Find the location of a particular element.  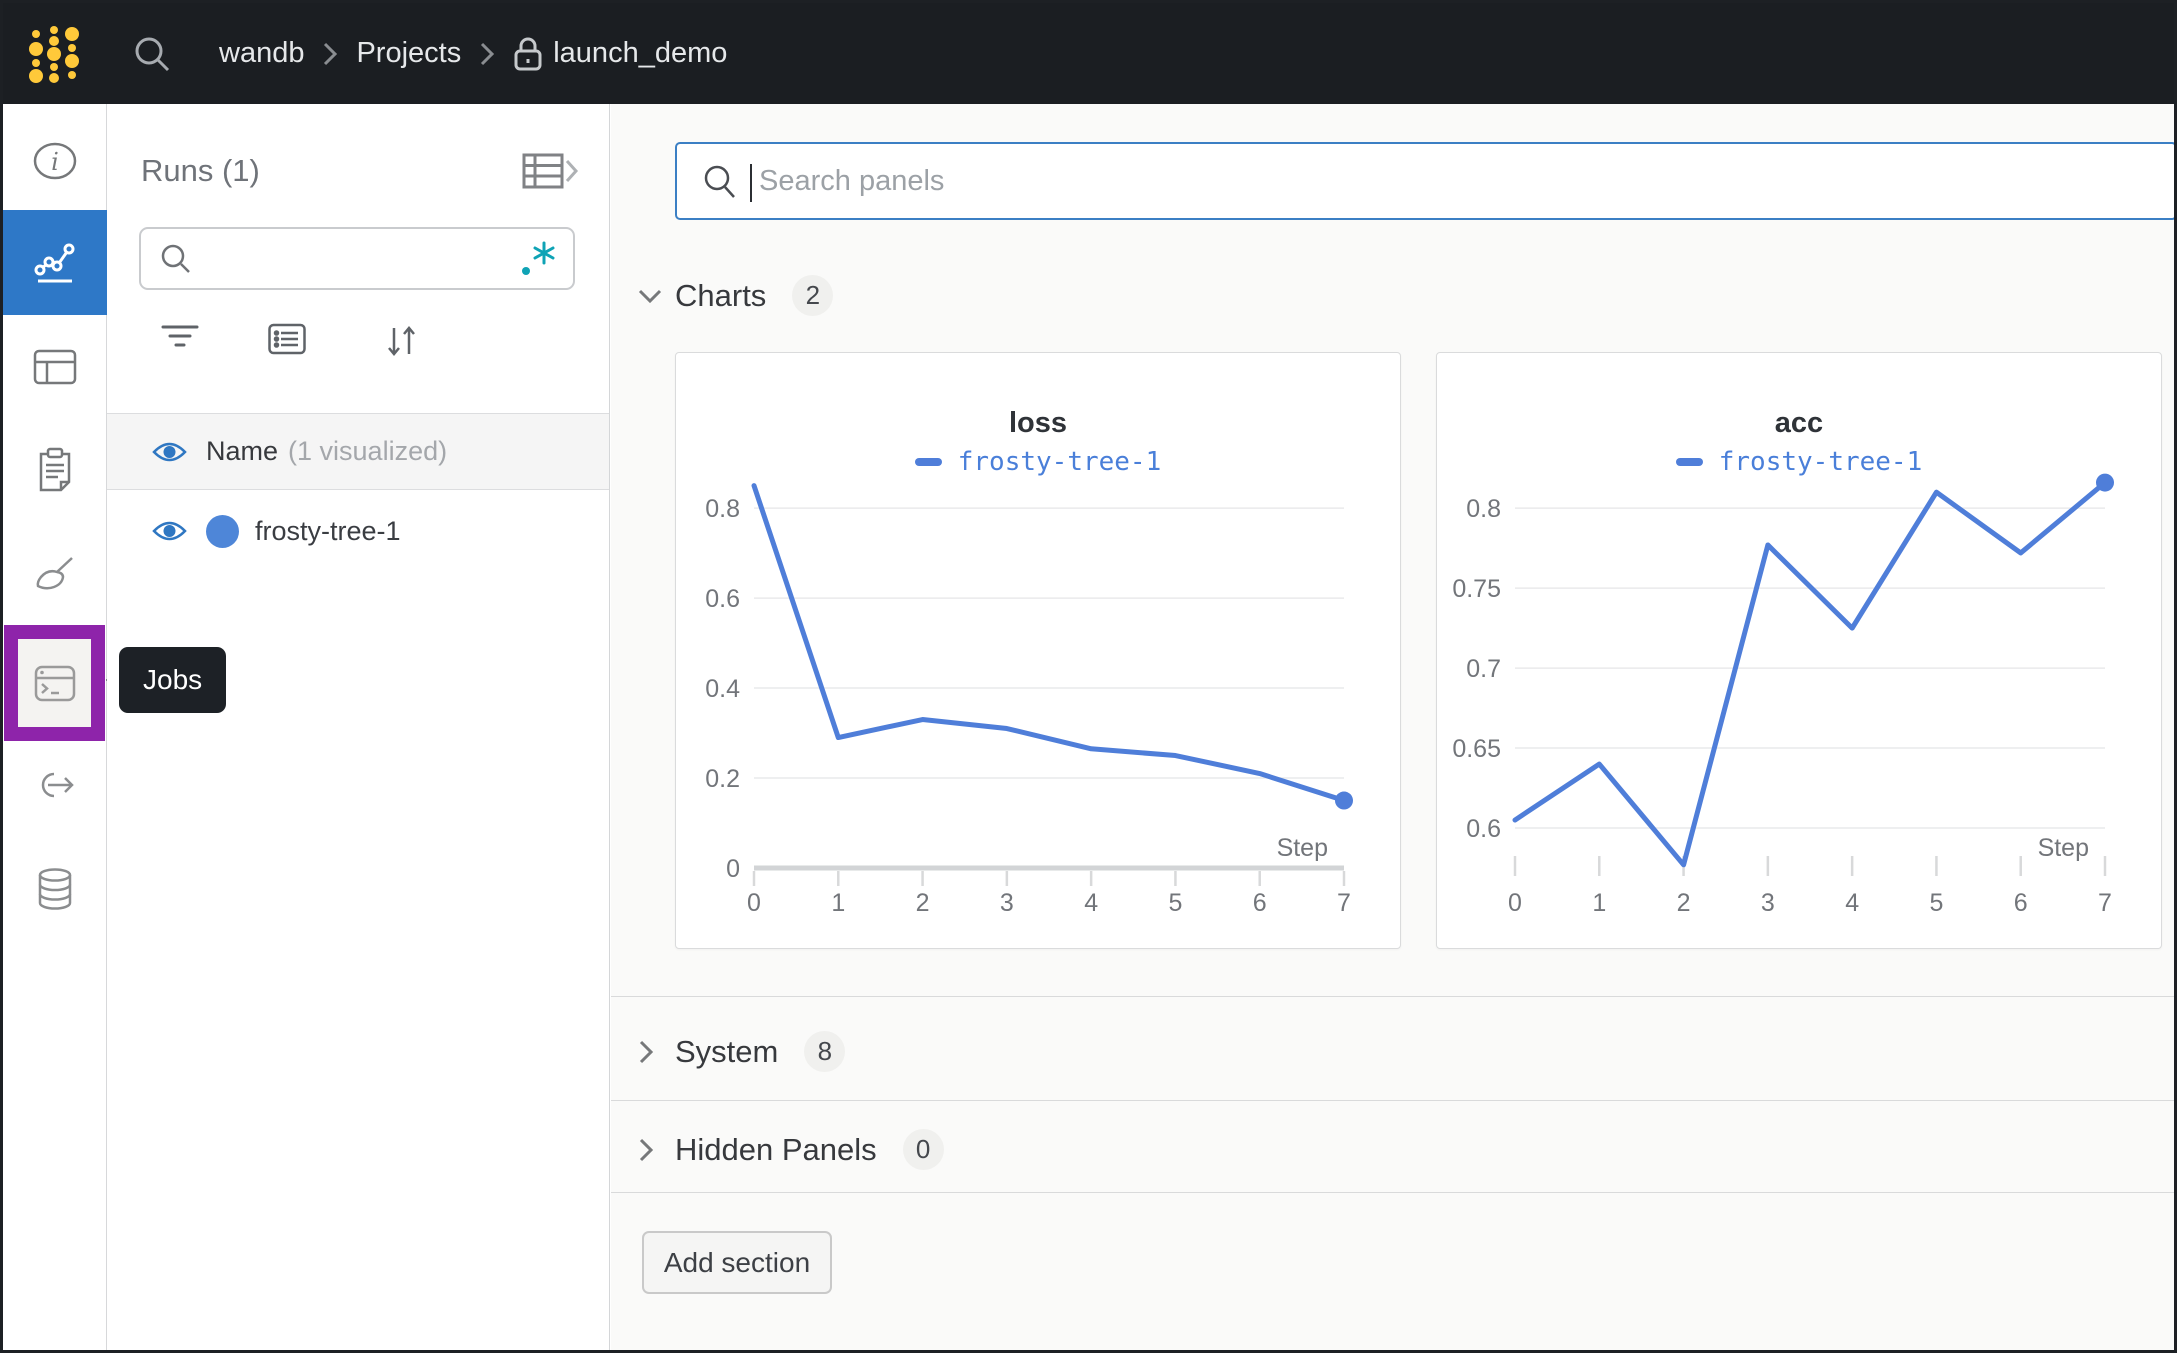

breadcrumb-project: launch_demo is located at coordinates (620, 54).